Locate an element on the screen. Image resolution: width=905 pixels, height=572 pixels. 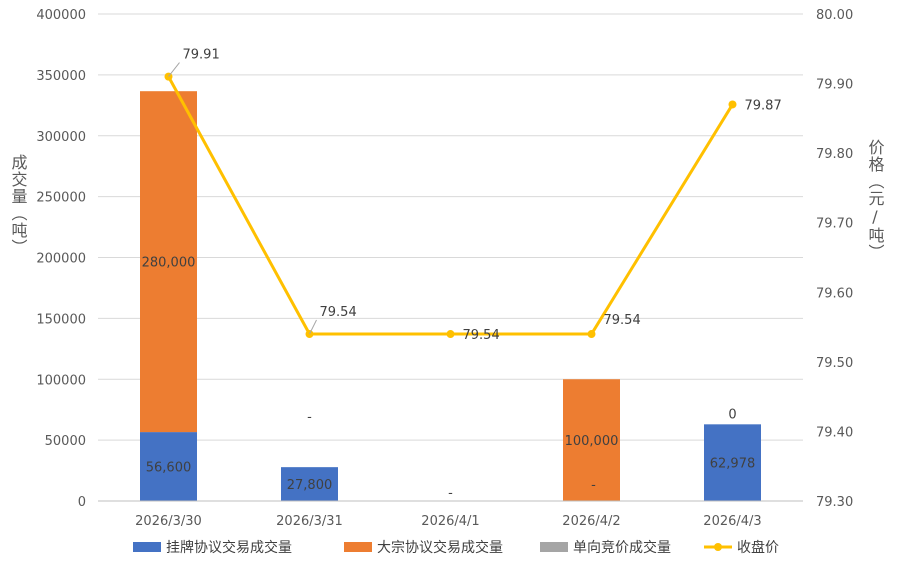
y-right-tick-label: 80.00 is located at coordinates (834, 15).